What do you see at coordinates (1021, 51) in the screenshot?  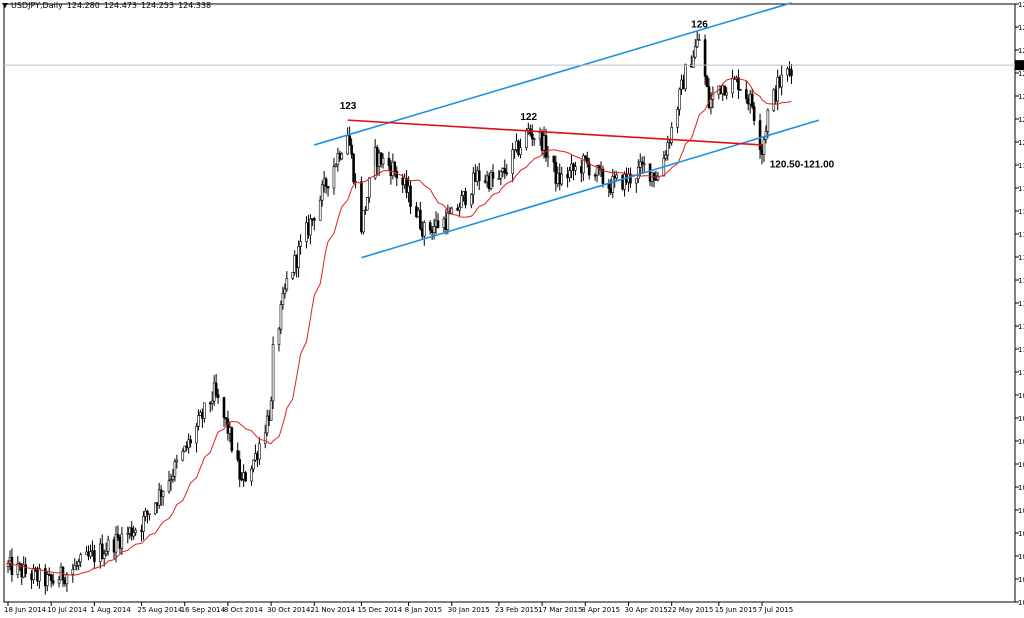 I see `y-tick-label: 125.010` at bounding box center [1021, 51].